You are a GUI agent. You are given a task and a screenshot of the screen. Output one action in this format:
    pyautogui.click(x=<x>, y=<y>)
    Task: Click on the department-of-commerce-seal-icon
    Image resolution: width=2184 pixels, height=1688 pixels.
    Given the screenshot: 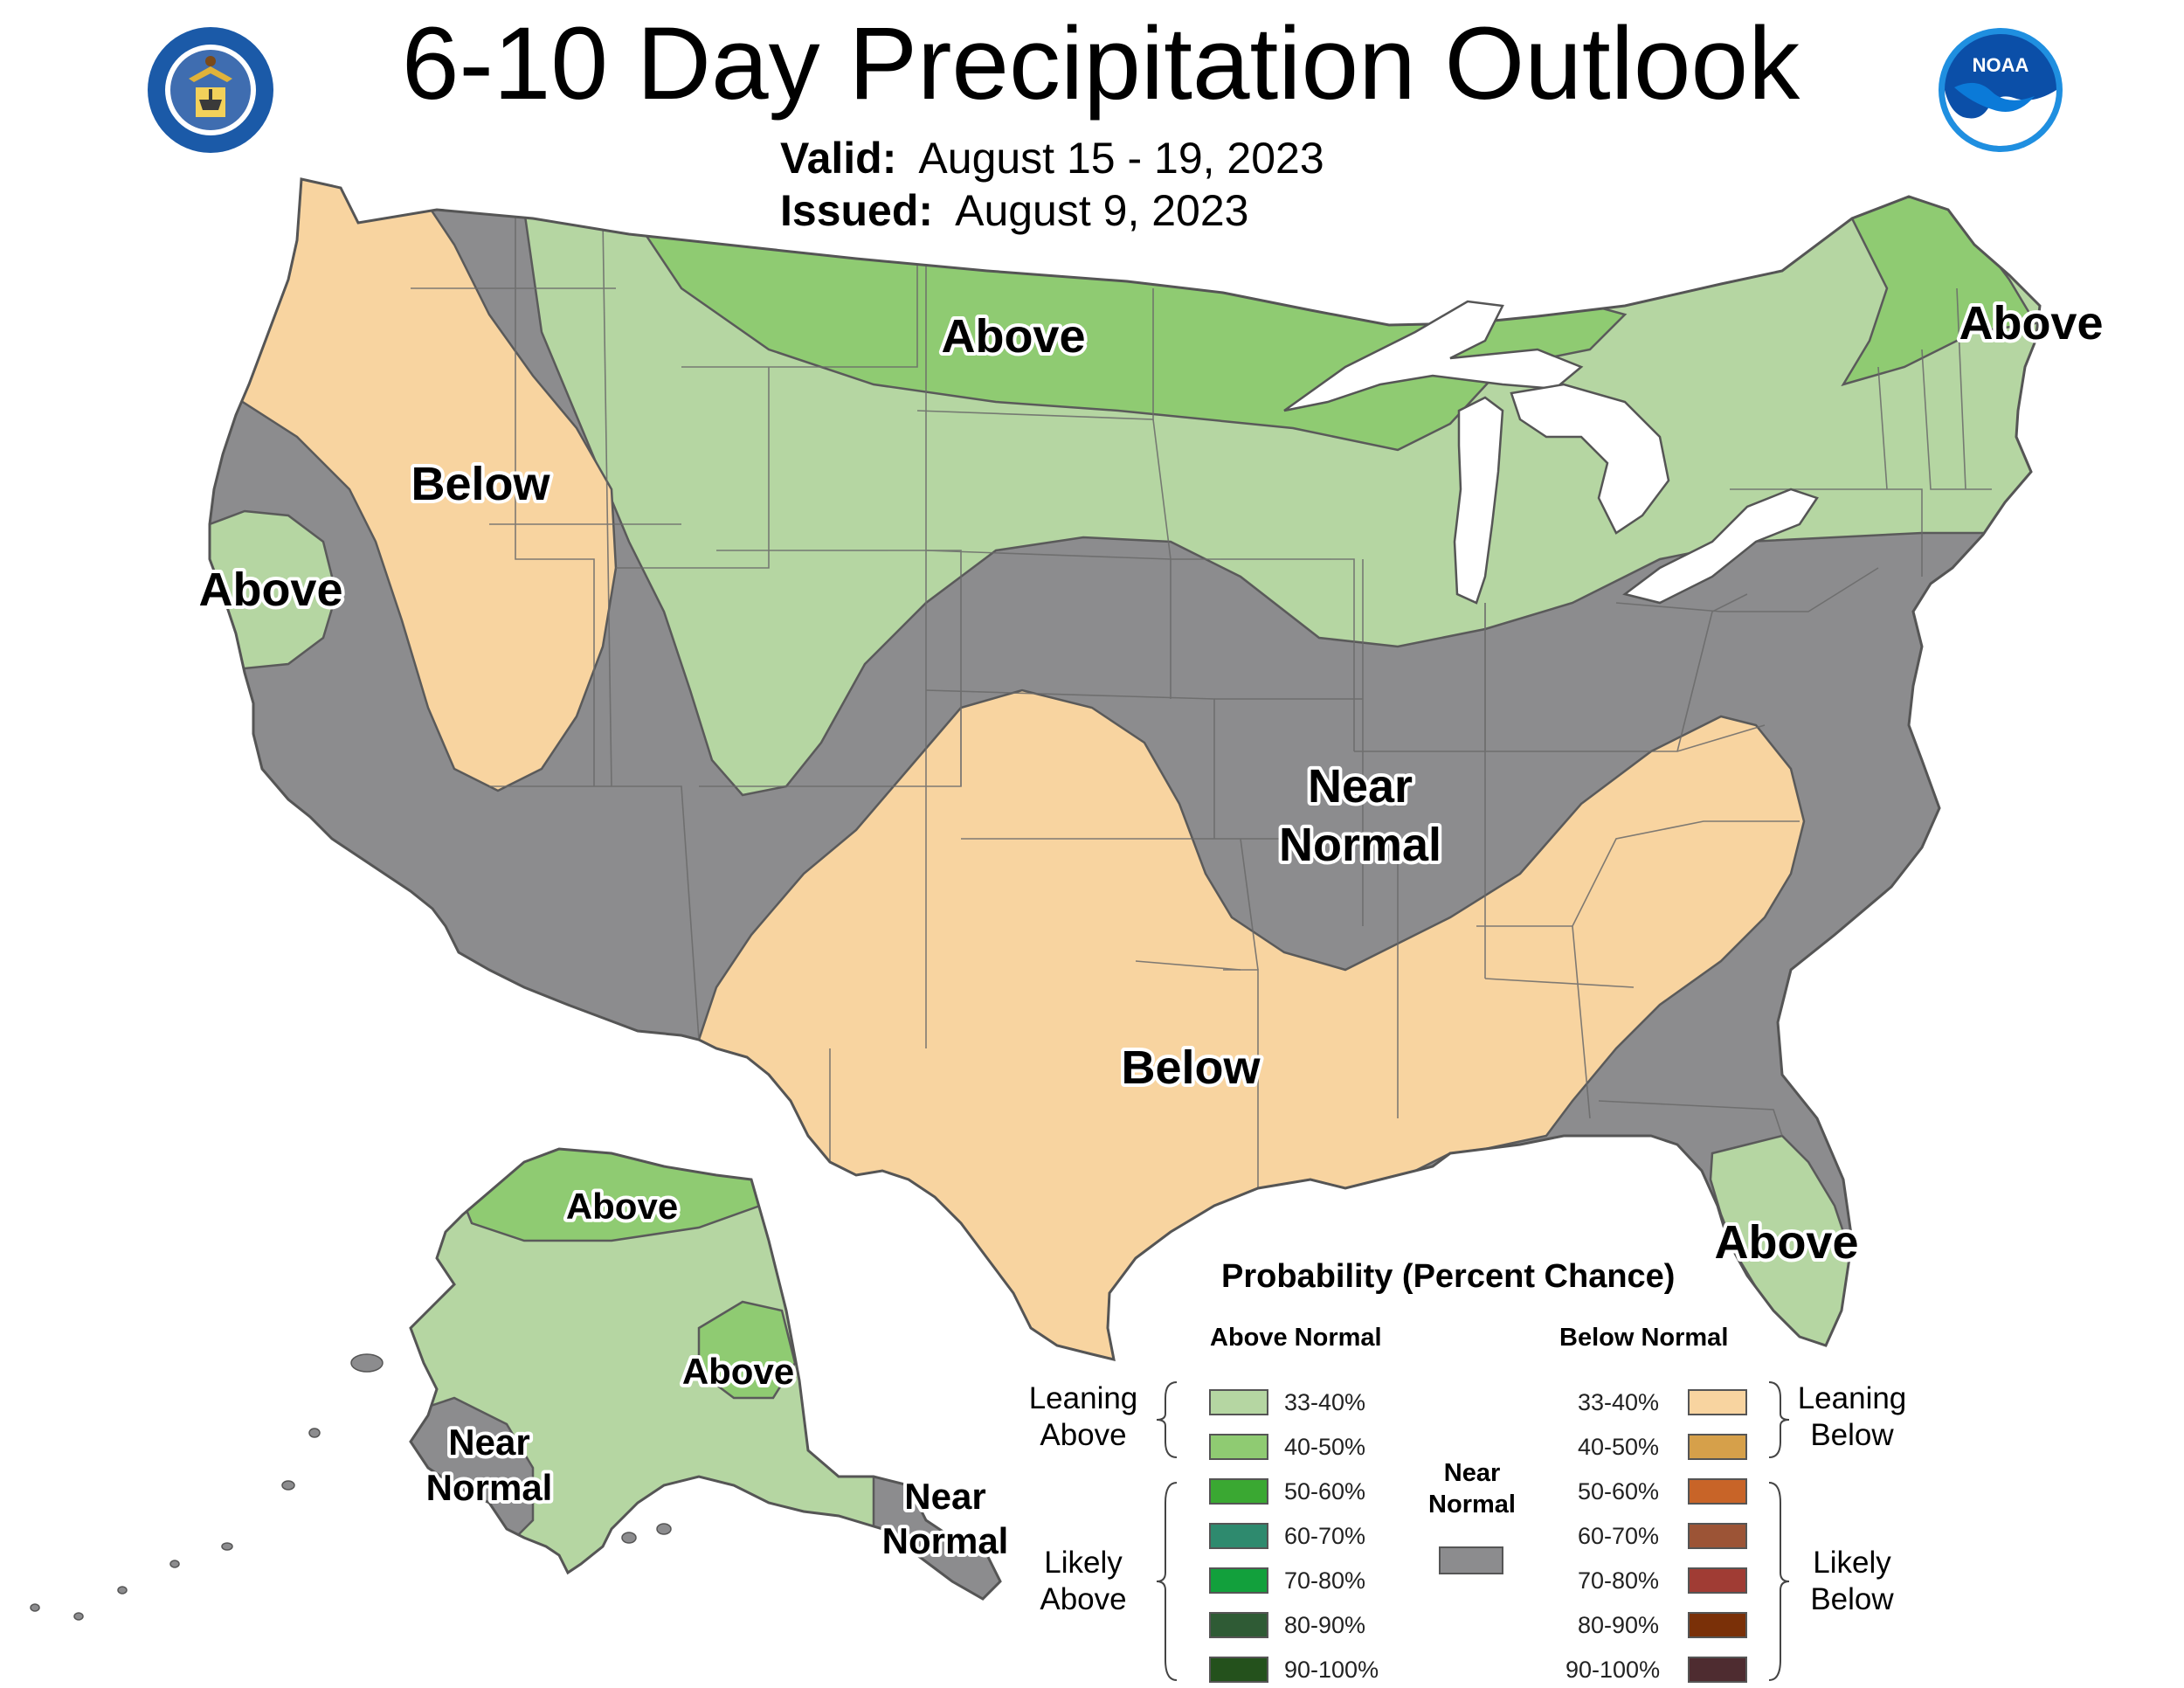 What is the action you would take?
    pyautogui.click(x=210, y=90)
    